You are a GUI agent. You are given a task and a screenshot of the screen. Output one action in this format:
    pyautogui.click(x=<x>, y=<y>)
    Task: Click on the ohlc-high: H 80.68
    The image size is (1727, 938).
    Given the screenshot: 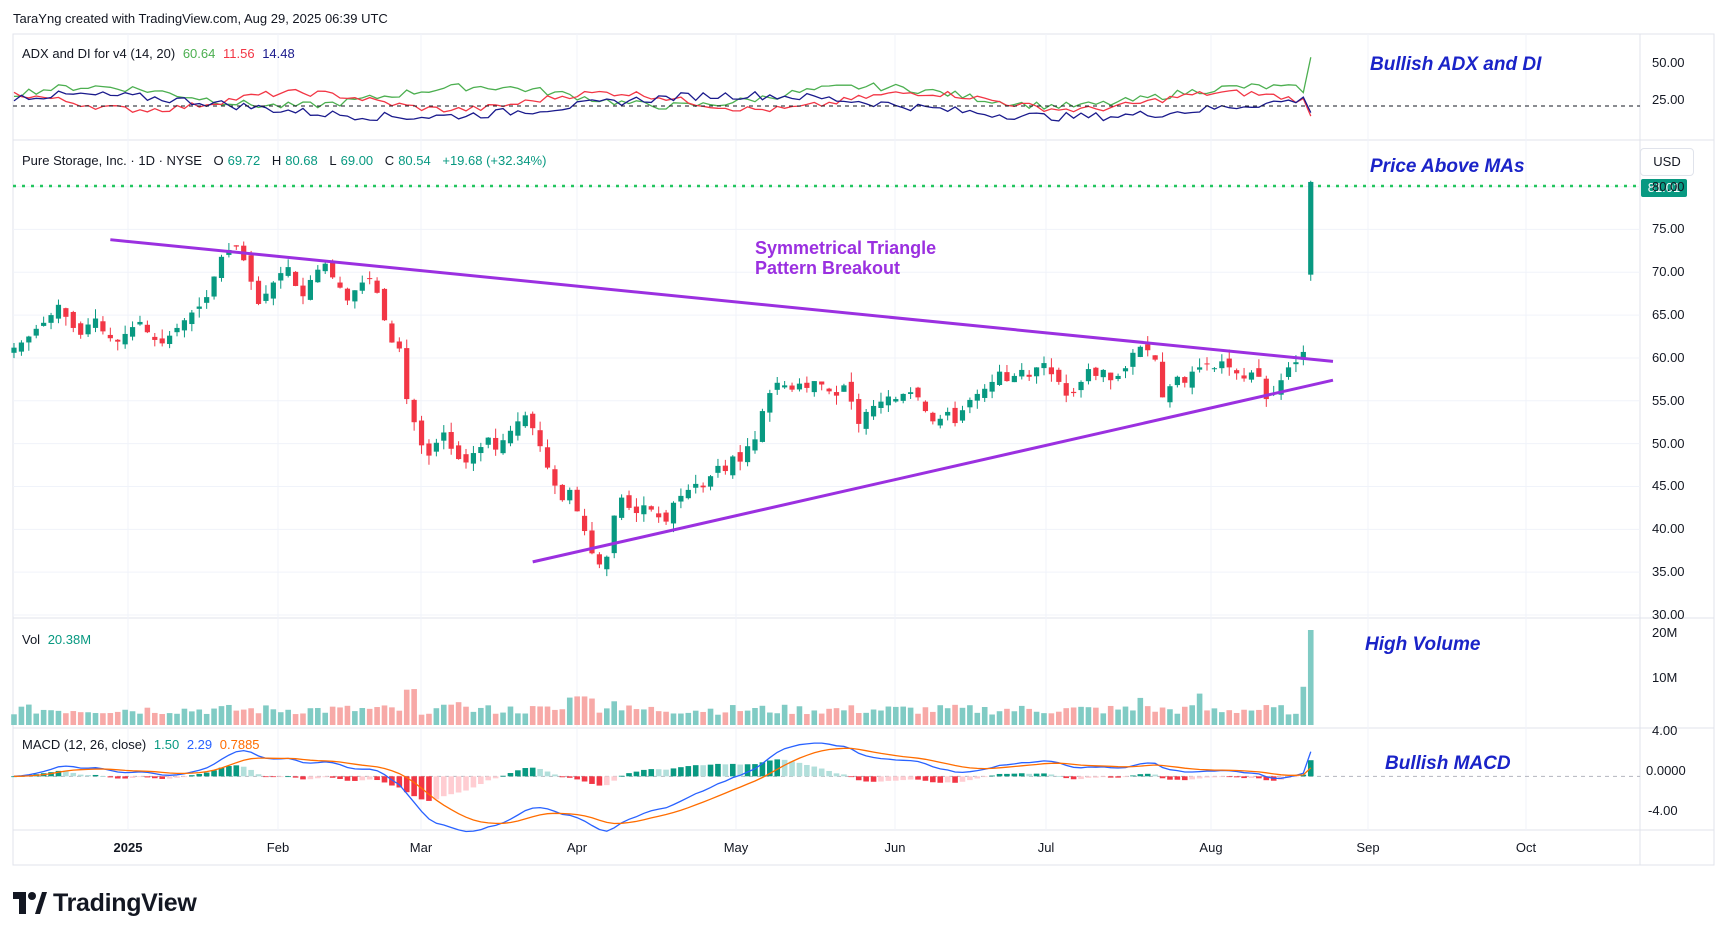 What is the action you would take?
    pyautogui.click(x=297, y=160)
    